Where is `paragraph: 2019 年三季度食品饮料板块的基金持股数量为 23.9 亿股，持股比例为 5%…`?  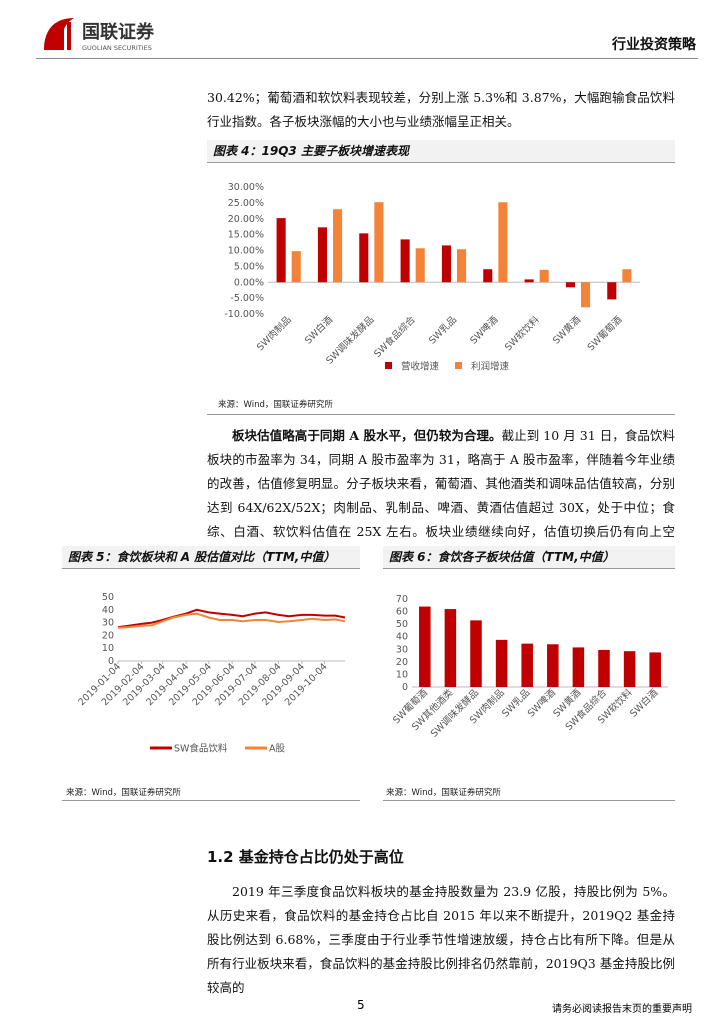
paragraph: 2019 年三季度食品饮料板块的基金持股数量为 23.9 亿股，持股比例为 5%… is located at coordinates (441, 939).